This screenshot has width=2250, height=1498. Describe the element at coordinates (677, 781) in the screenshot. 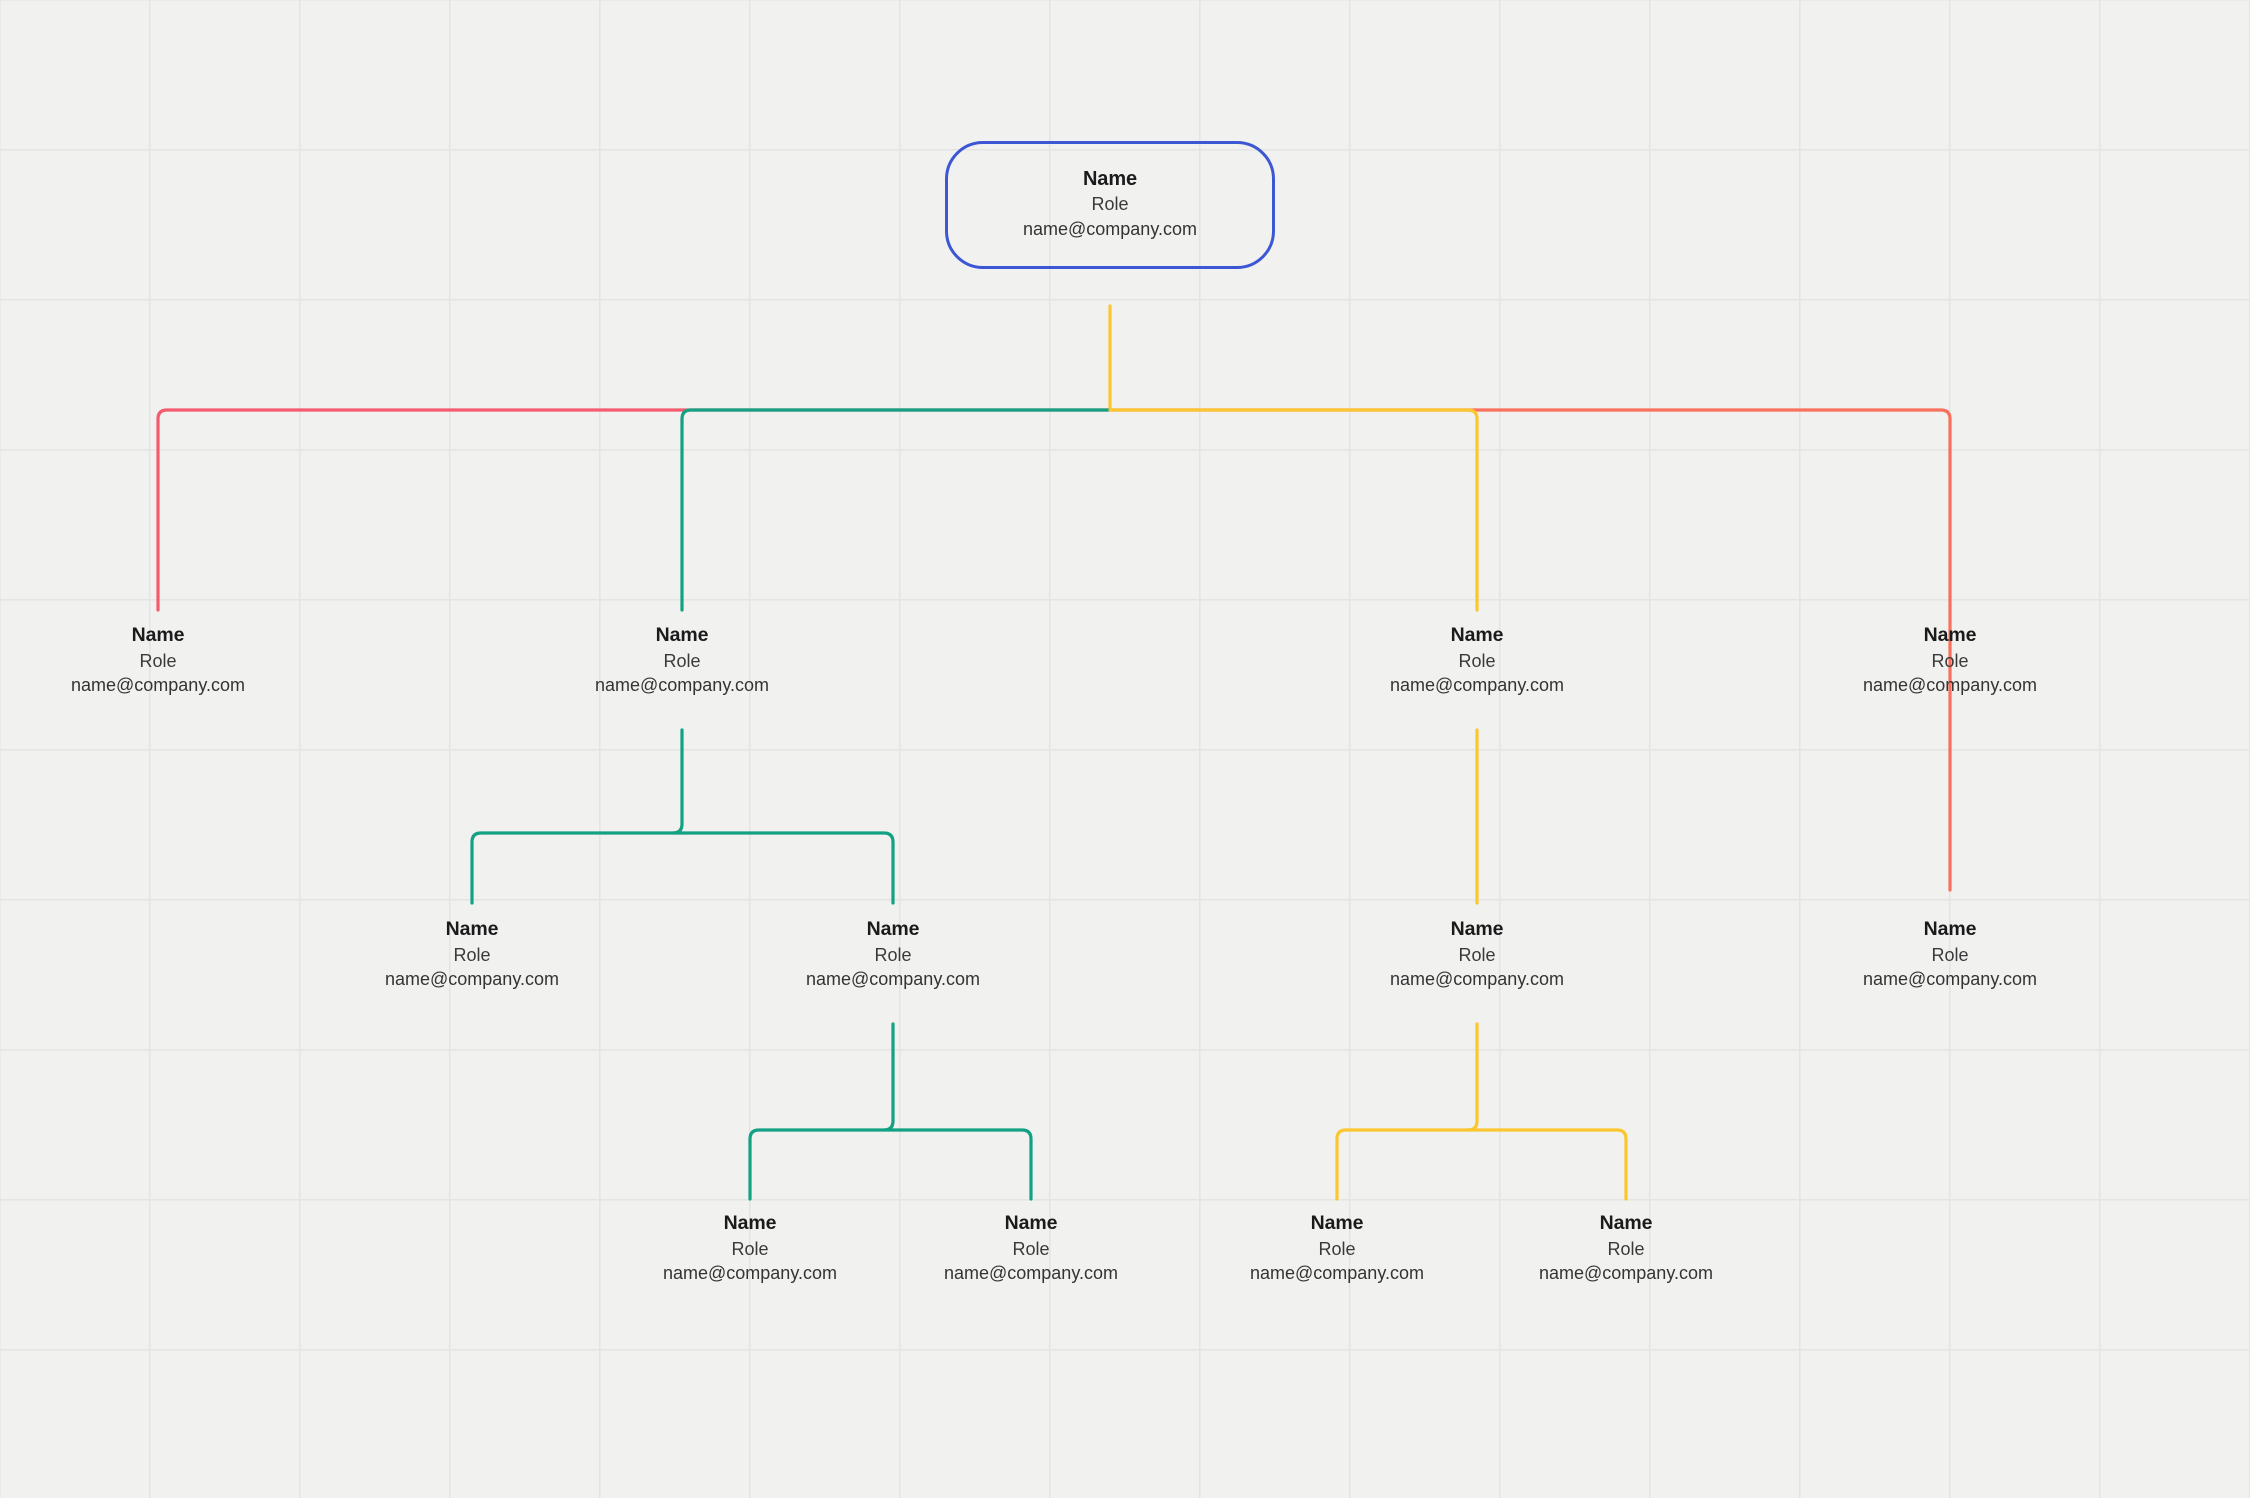

I see `edge-n2-stem` at that location.